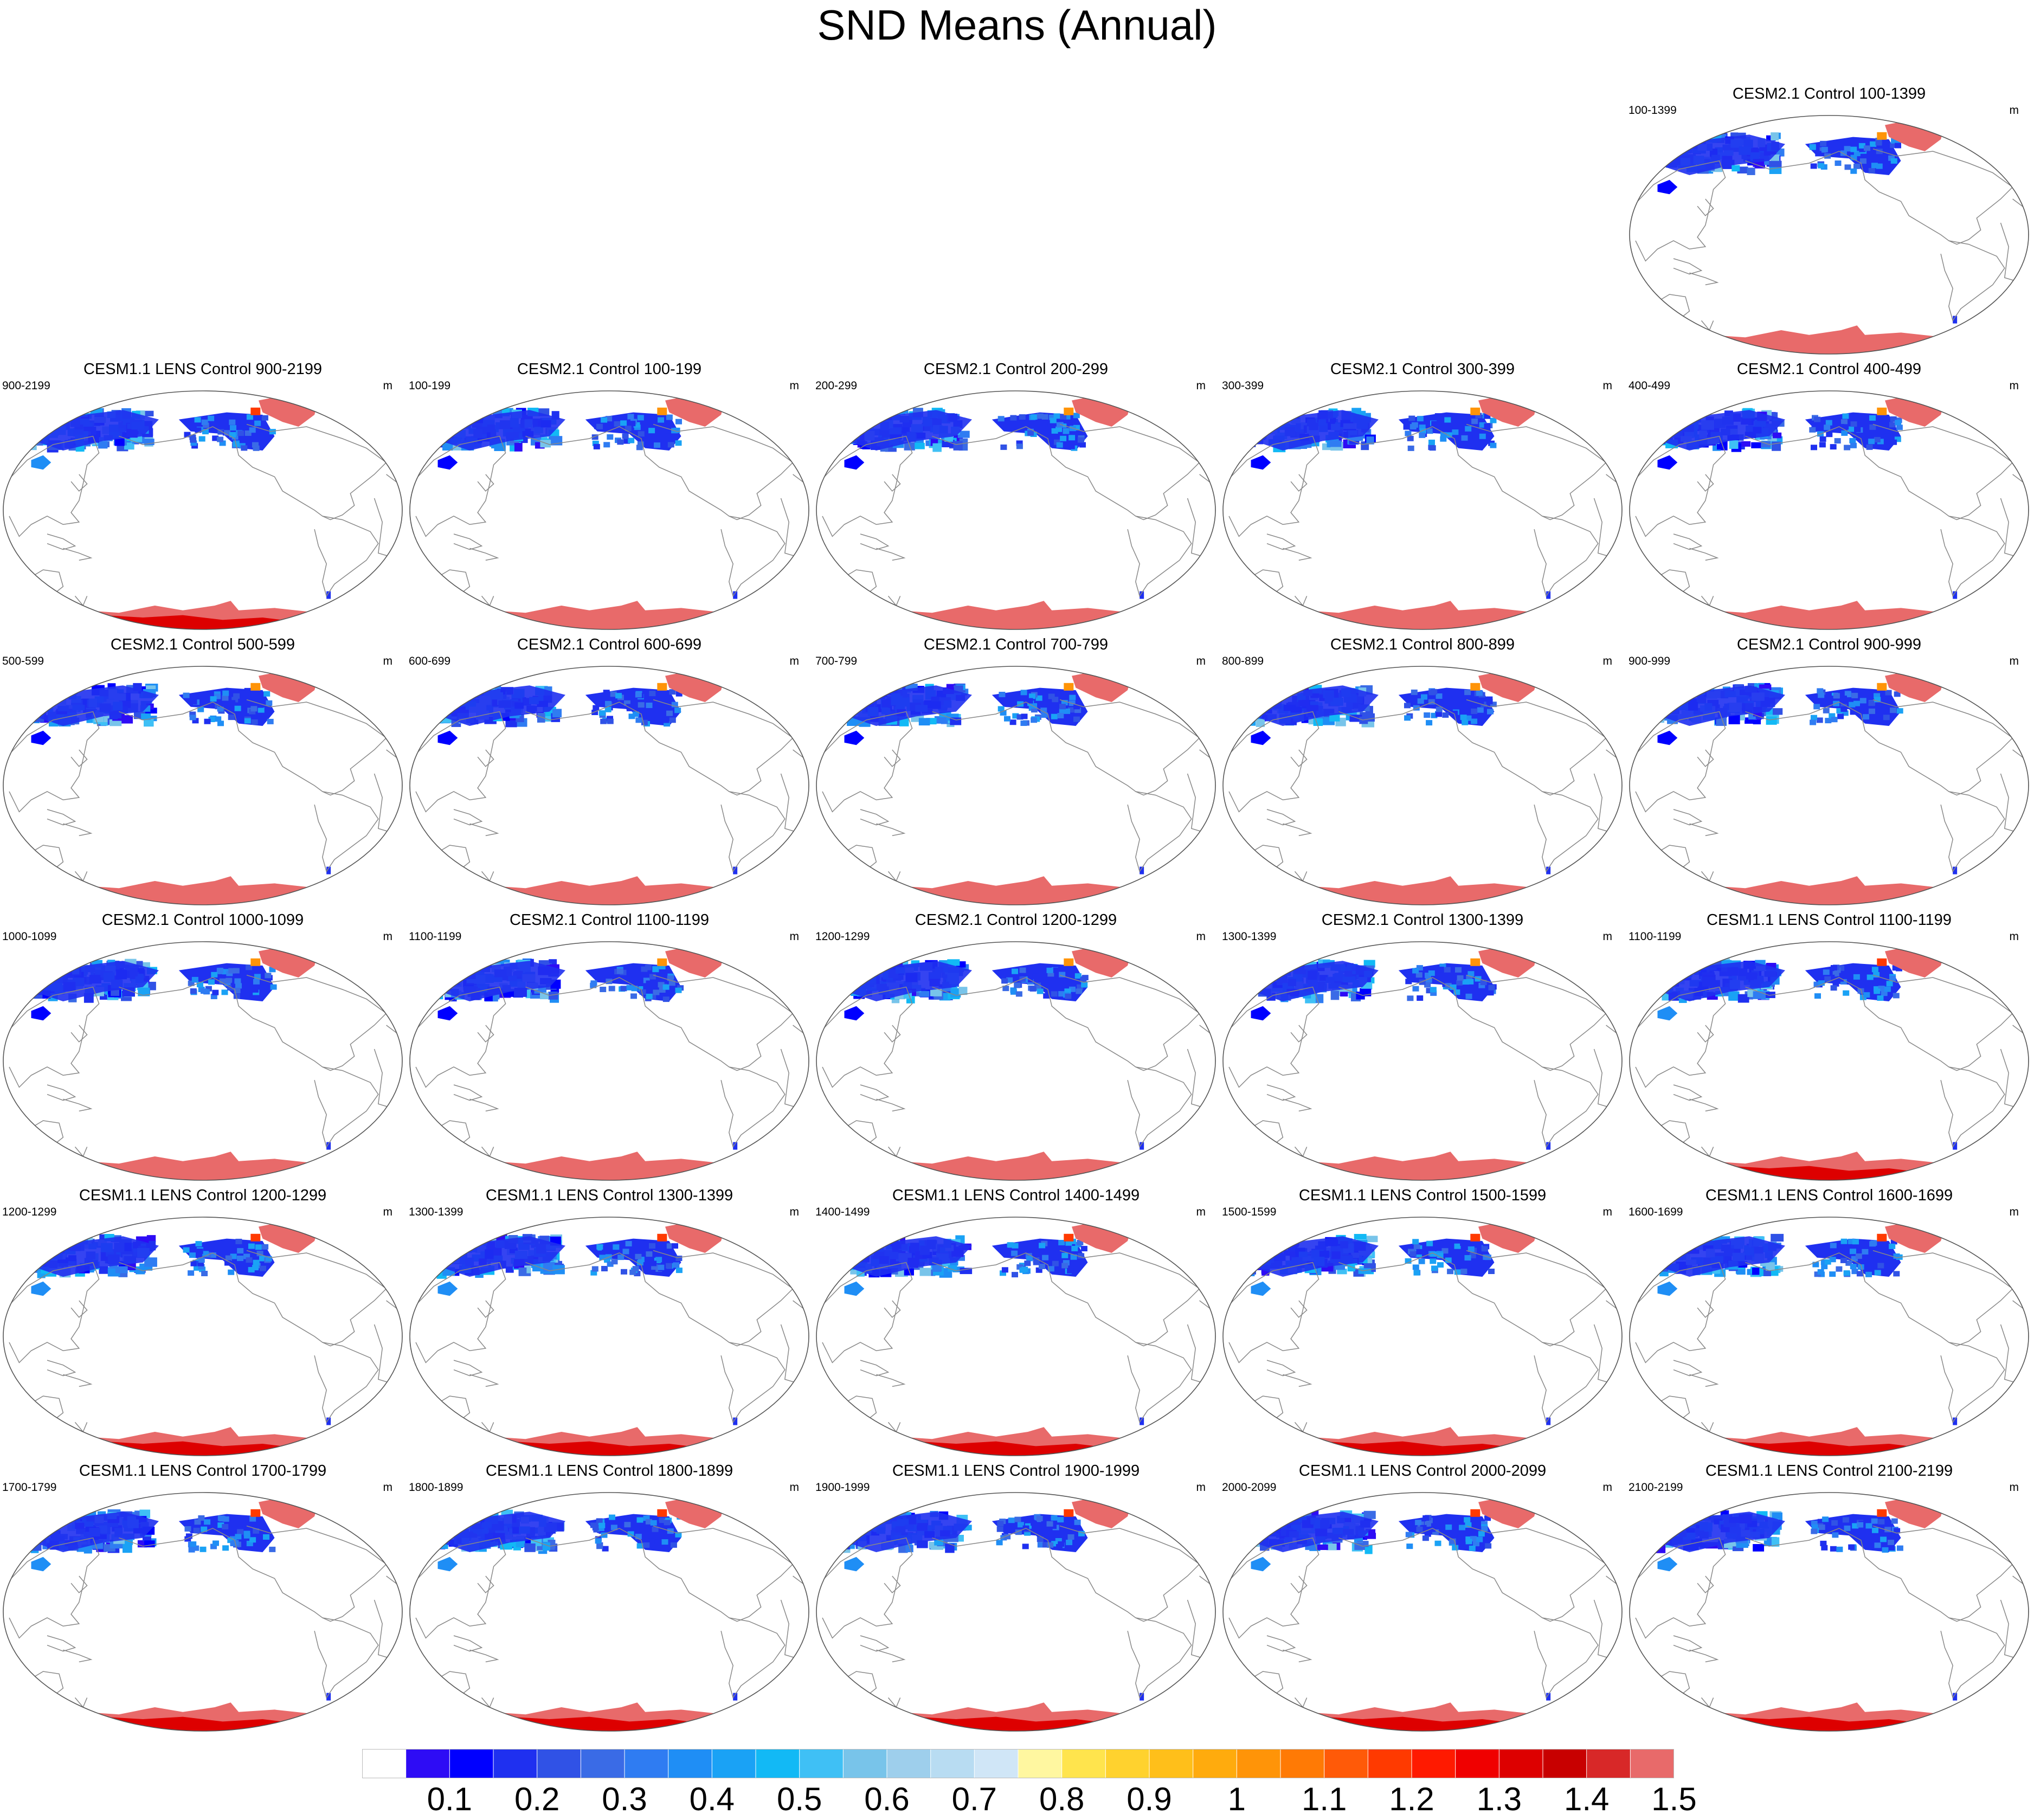 Image resolution: width=2034 pixels, height=1820 pixels. Describe the element at coordinates (1829, 510) in the screenshot. I see `map-border` at that location.